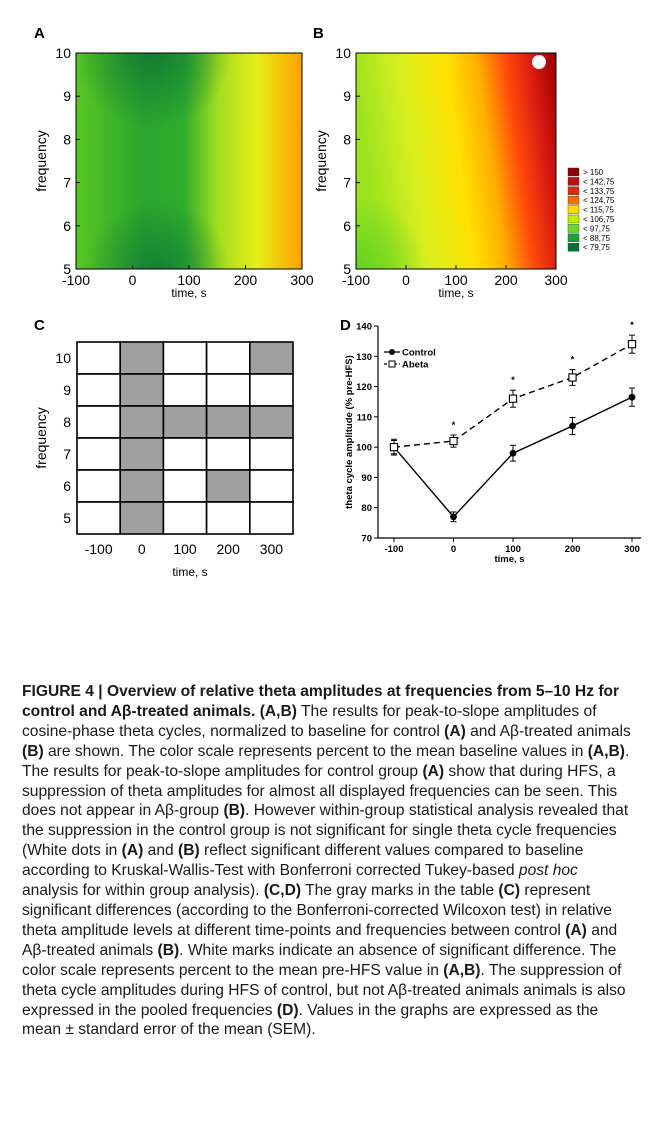  I want to click on caption-ref: (C), so click(509, 891).